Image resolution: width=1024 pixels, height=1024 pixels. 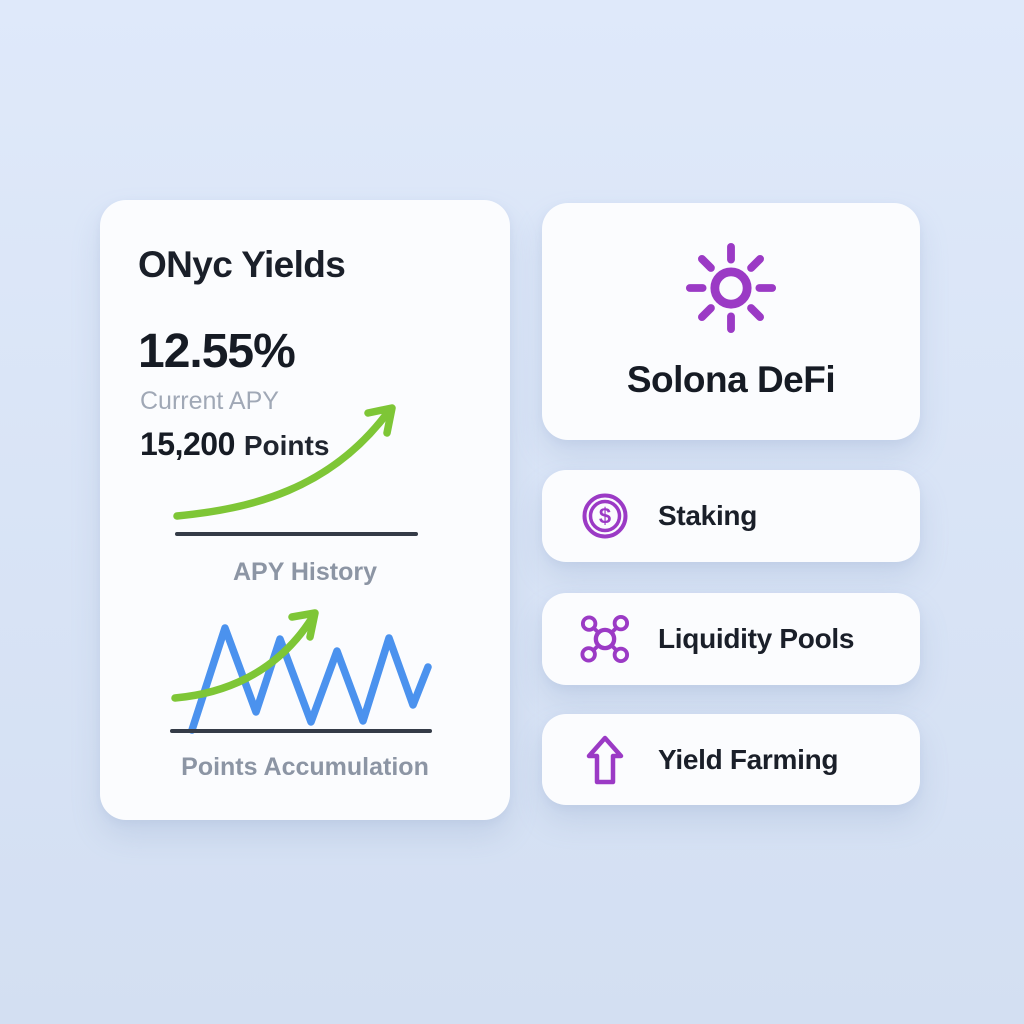 I want to click on points-accumulation-chart, so click(x=301, y=671).